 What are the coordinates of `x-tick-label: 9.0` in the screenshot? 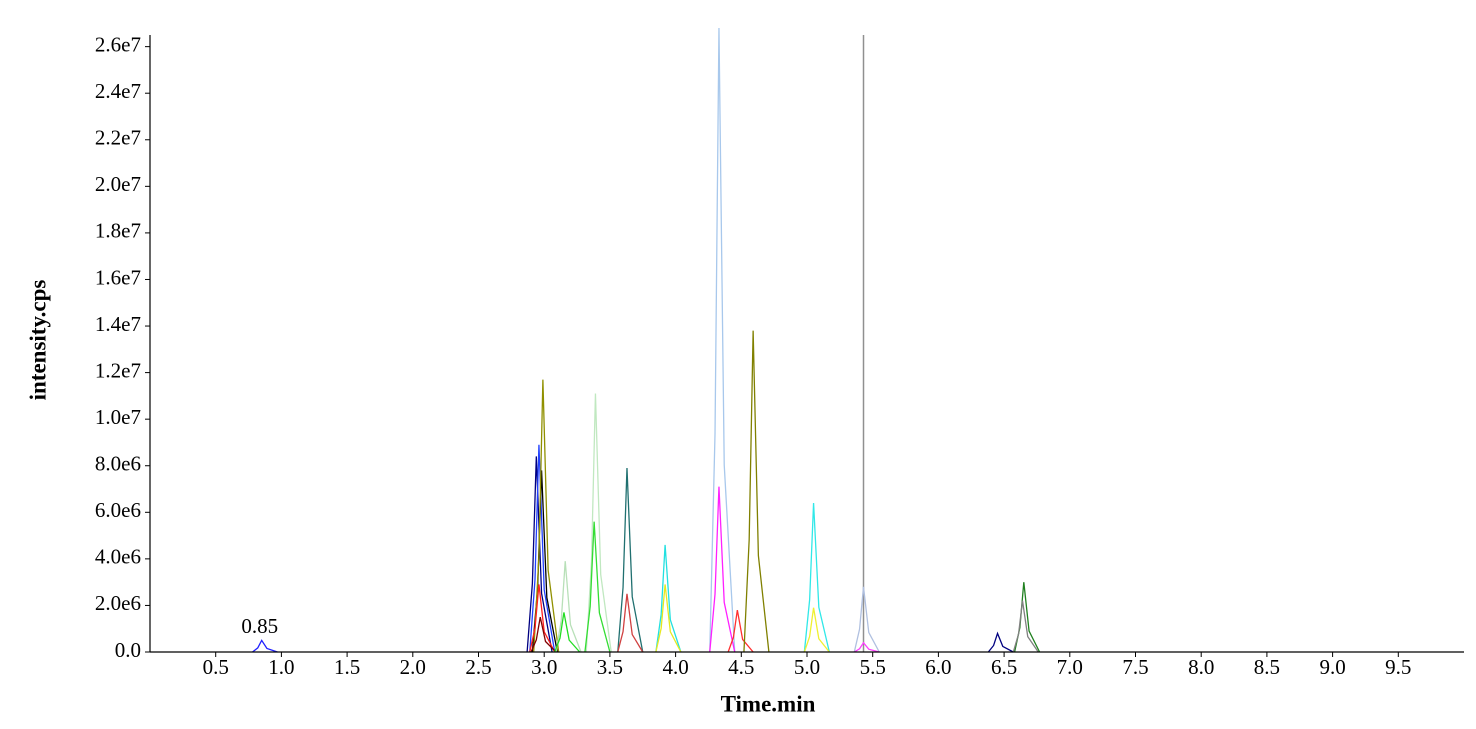 It's located at (1332, 667).